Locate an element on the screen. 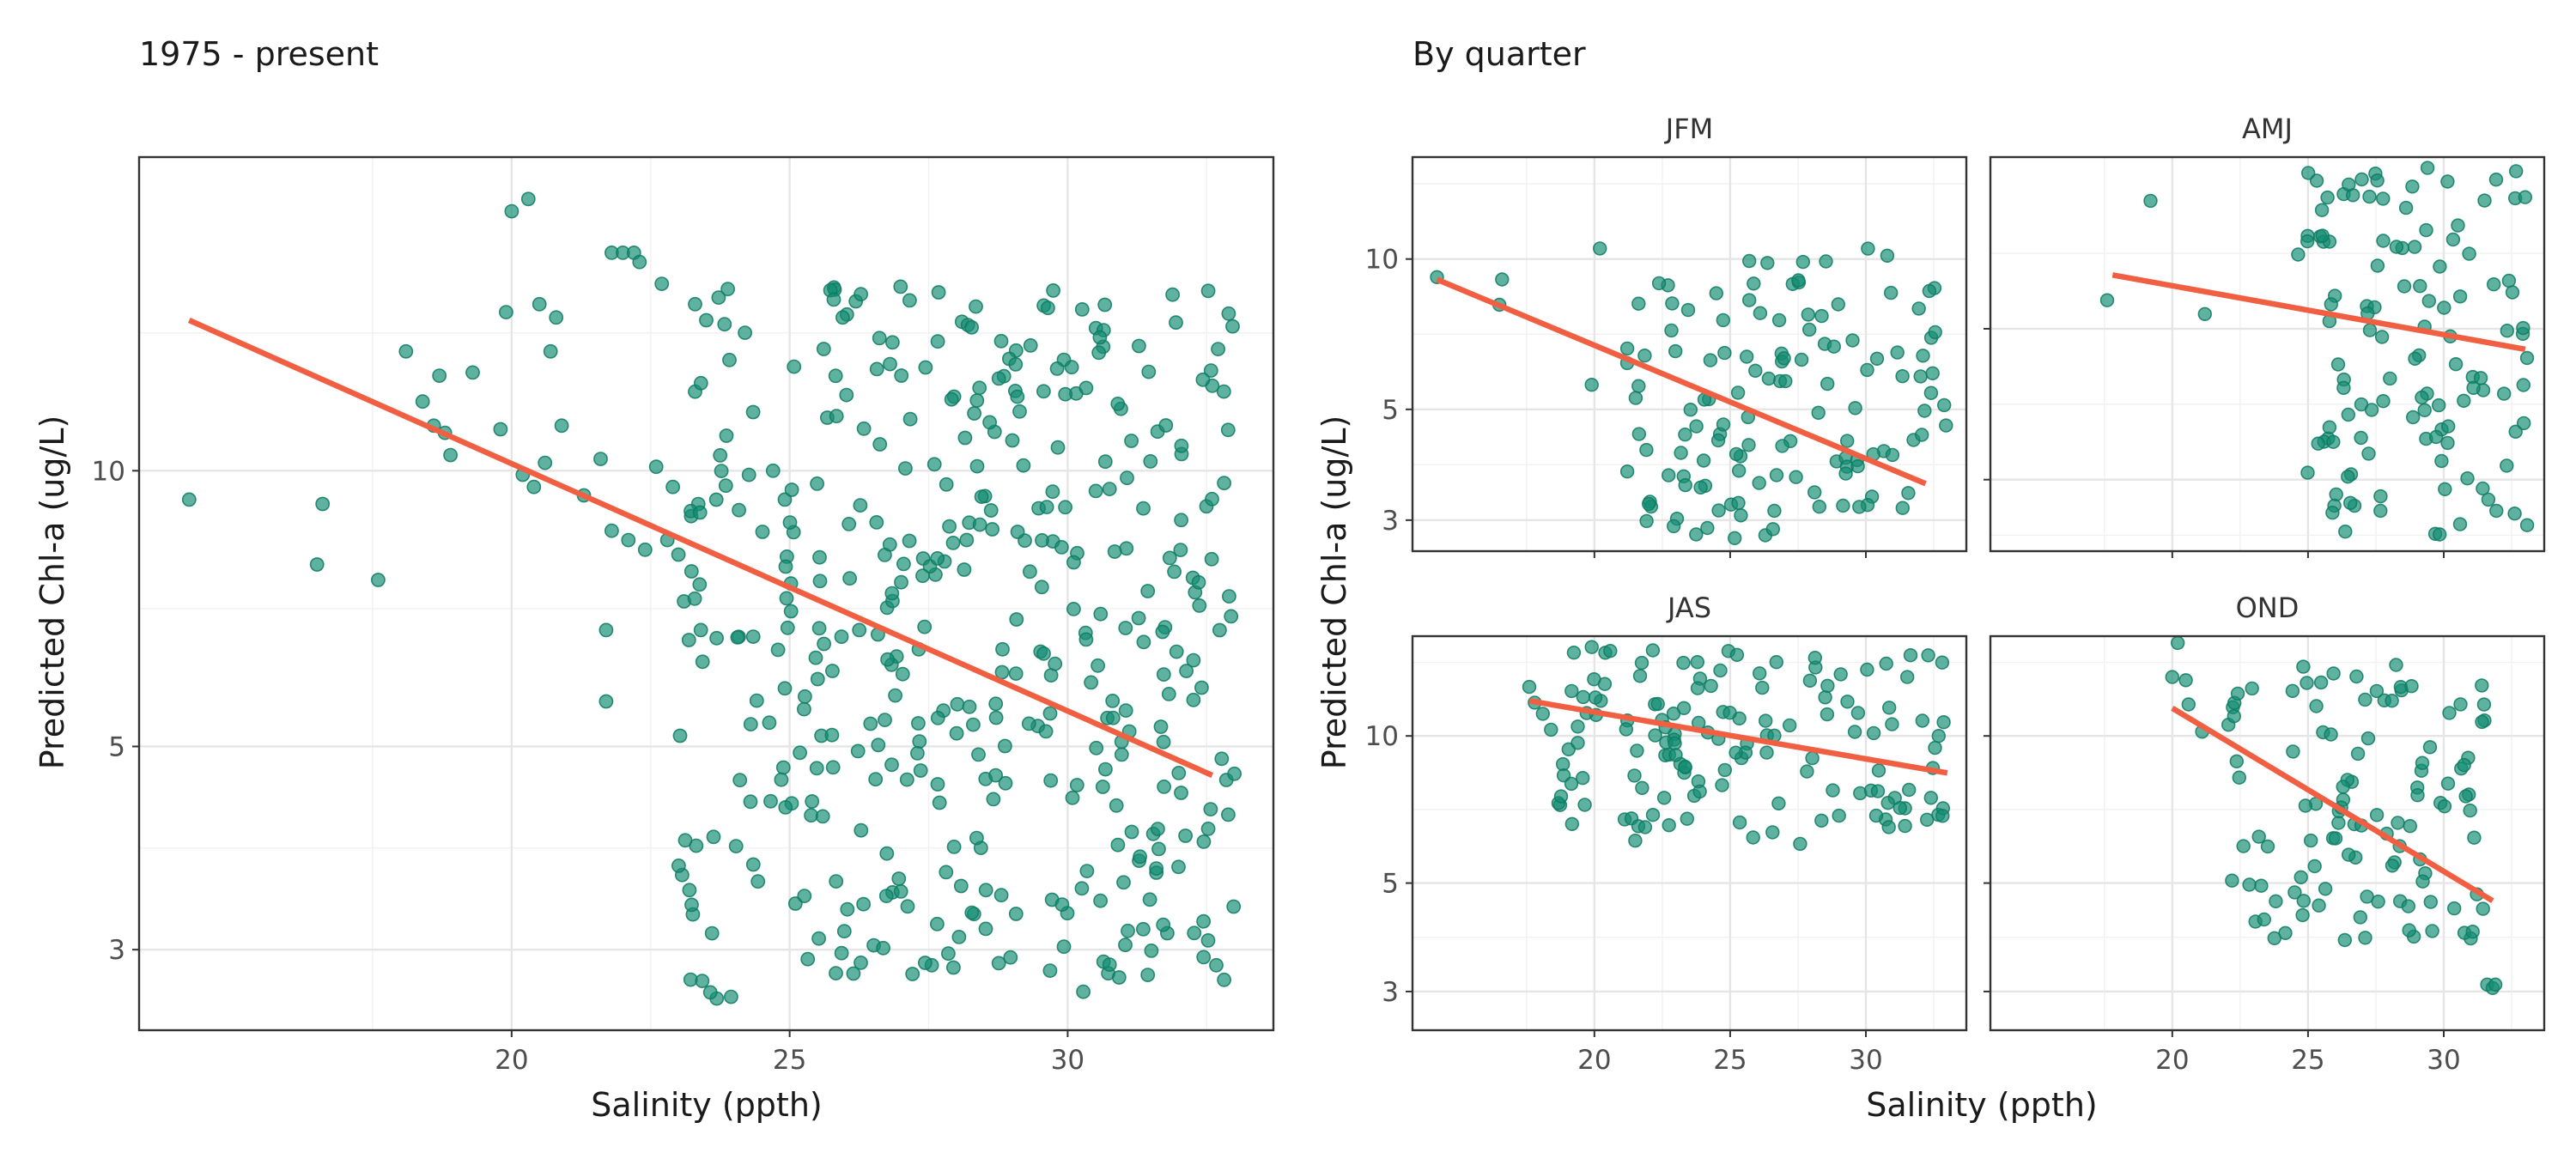 The width and height of the screenshot is (2576, 1159). right-panel-title: By quarter is located at coordinates (1499, 54).